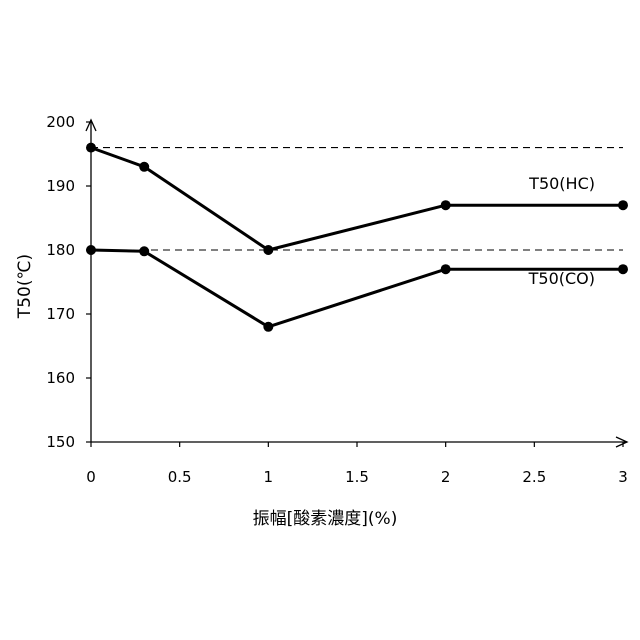 The height and width of the screenshot is (640, 640). What do you see at coordinates (561, 231) in the screenshot?
I see `series-labels: T50(HC) T50(CO)` at bounding box center [561, 231].